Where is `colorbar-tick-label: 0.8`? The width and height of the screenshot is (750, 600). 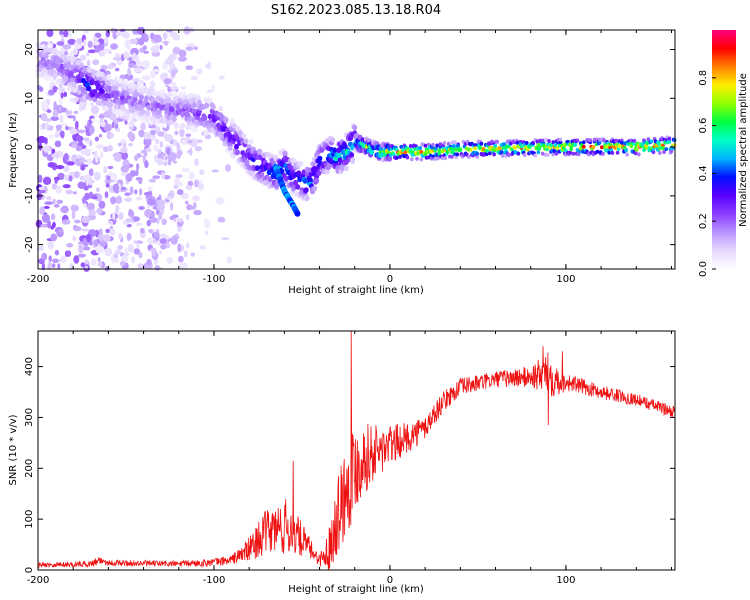
colorbar-tick-label: 0.8 is located at coordinates (703, 78).